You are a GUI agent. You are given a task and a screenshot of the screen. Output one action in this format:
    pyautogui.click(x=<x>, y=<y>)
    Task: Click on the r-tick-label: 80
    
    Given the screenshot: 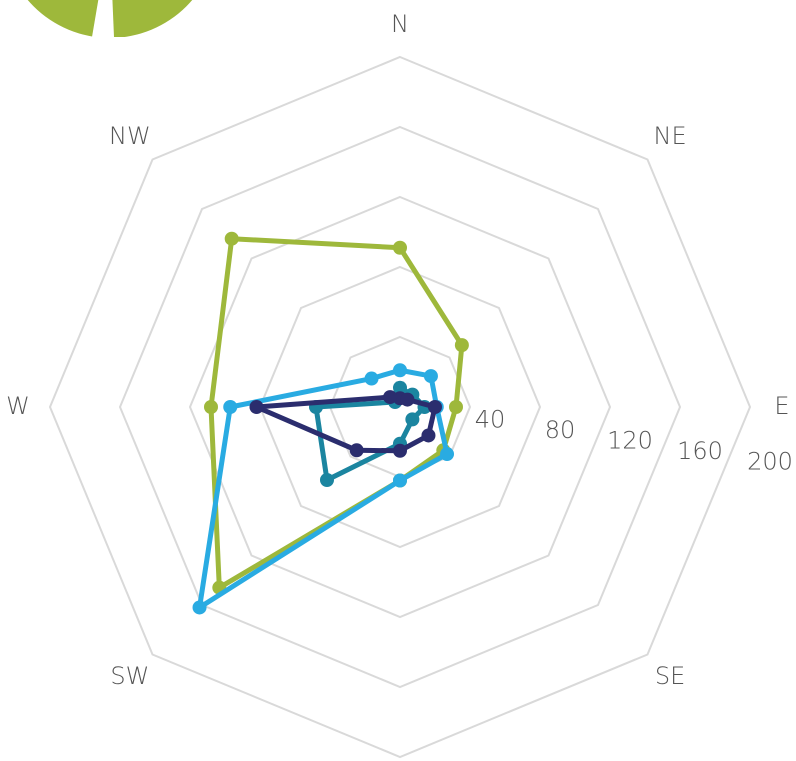 What is the action you would take?
    pyautogui.click(x=560, y=430)
    